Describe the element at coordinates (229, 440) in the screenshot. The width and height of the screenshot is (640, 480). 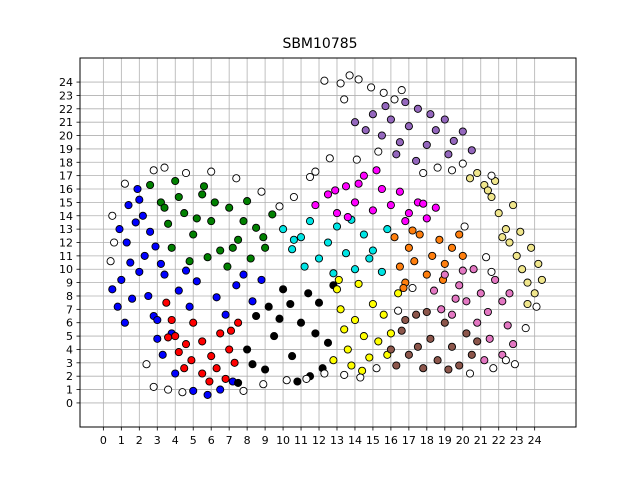
I see `x-tick-label: 7` at that location.